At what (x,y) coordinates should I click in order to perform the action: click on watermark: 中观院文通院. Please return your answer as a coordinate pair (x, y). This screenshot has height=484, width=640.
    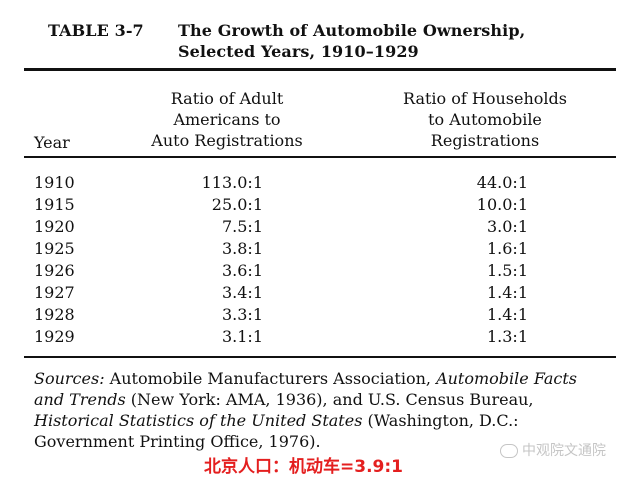
    Looking at the image, I should click on (553, 450).